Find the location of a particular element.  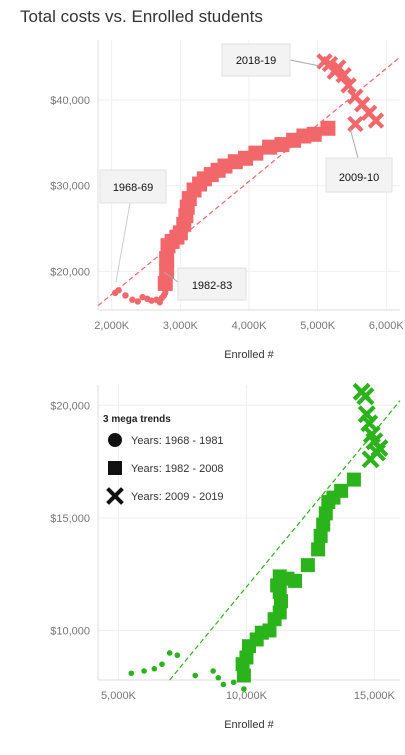

legend-item-cross-label: Years: 2009 - 2019 is located at coordinates (177, 497).